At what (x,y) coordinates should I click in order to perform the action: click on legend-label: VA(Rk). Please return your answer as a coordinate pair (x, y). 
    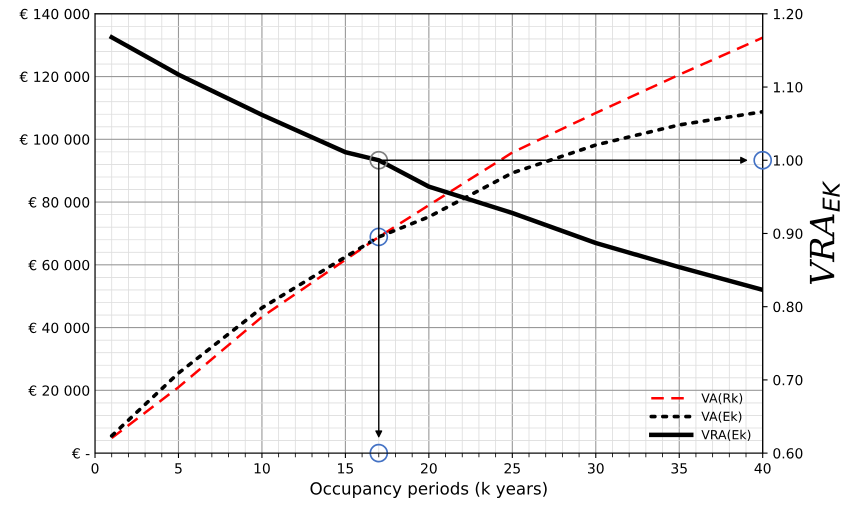
    Looking at the image, I should click on (721, 398).